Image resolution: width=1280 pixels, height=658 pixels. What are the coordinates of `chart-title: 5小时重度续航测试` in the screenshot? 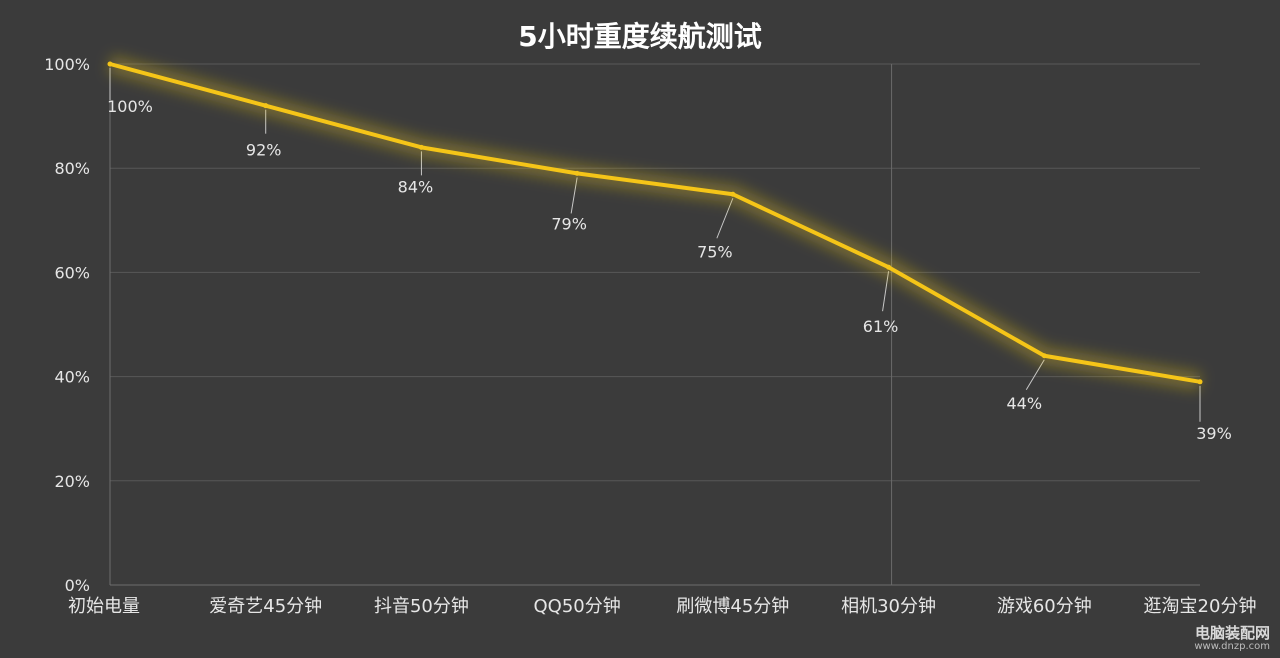 It's located at (639, 36).